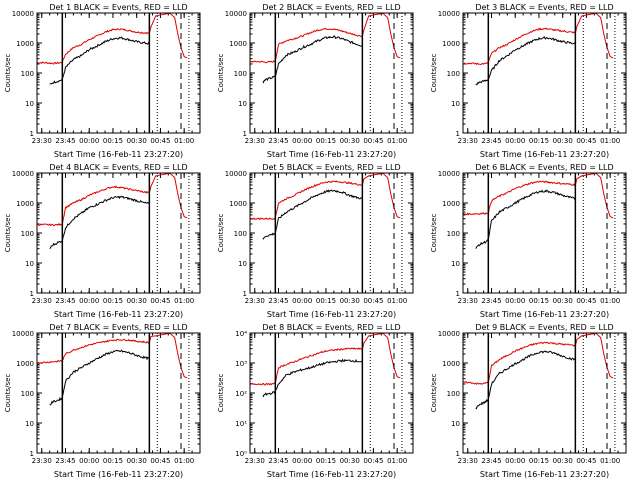 This screenshot has height=480, width=640. Describe the element at coordinates (544, 167) in the screenshot. I see `panel-title: Det 6 BLACK = Events, RED = LLD` at that location.